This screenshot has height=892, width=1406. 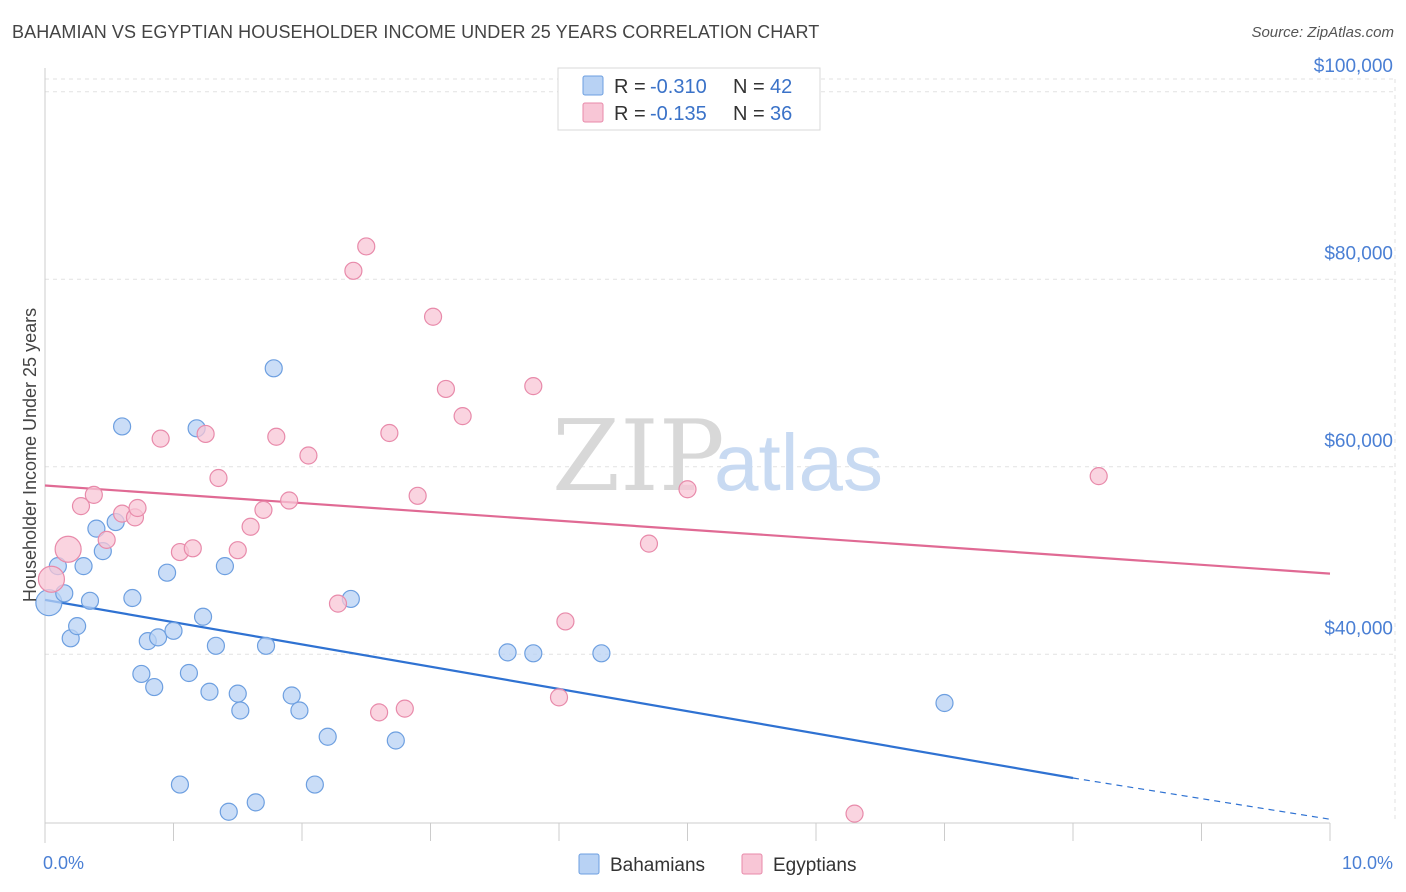 I want to click on legend-r-value-1: -0.310, so click(x=678, y=87).